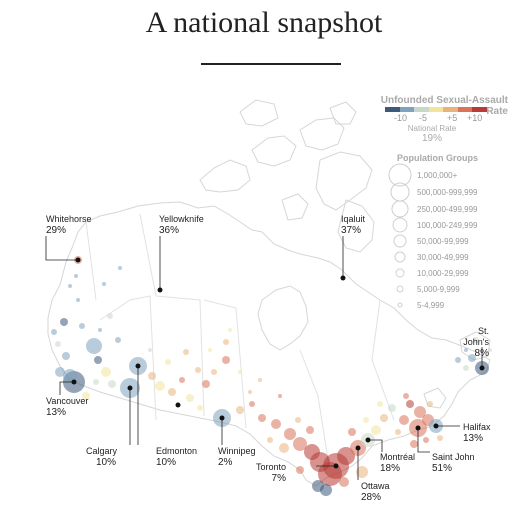  I want to click on pop-group-label: 10,000-29,999, so click(443, 273).